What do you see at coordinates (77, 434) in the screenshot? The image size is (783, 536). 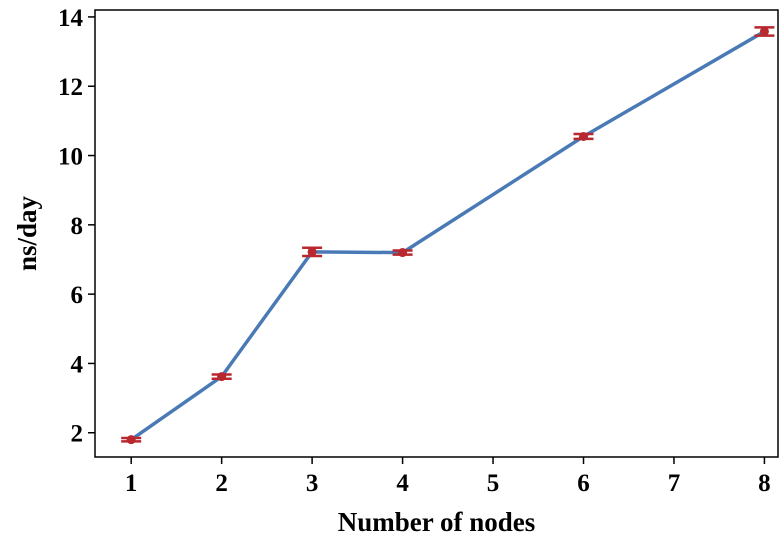 I see `y-tick-label: 2` at bounding box center [77, 434].